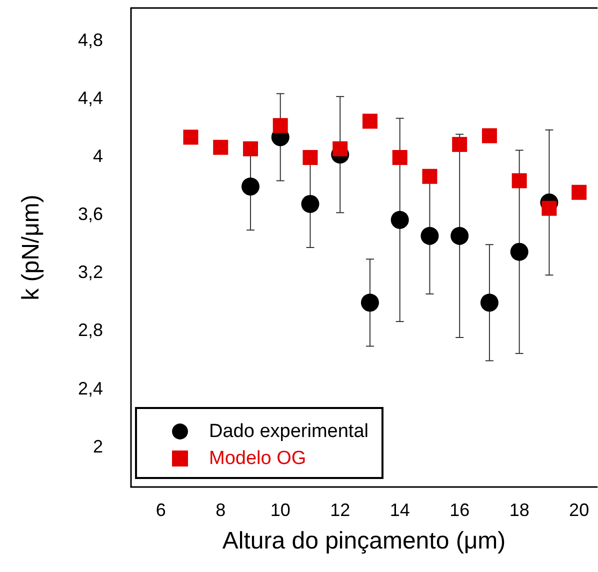  I want to click on x-tick-label: 10, so click(280, 510).